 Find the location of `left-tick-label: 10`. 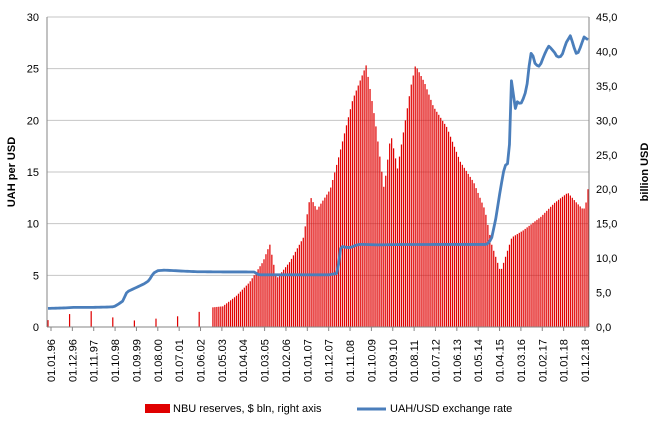

left-tick-label: 10 is located at coordinates (33, 225).